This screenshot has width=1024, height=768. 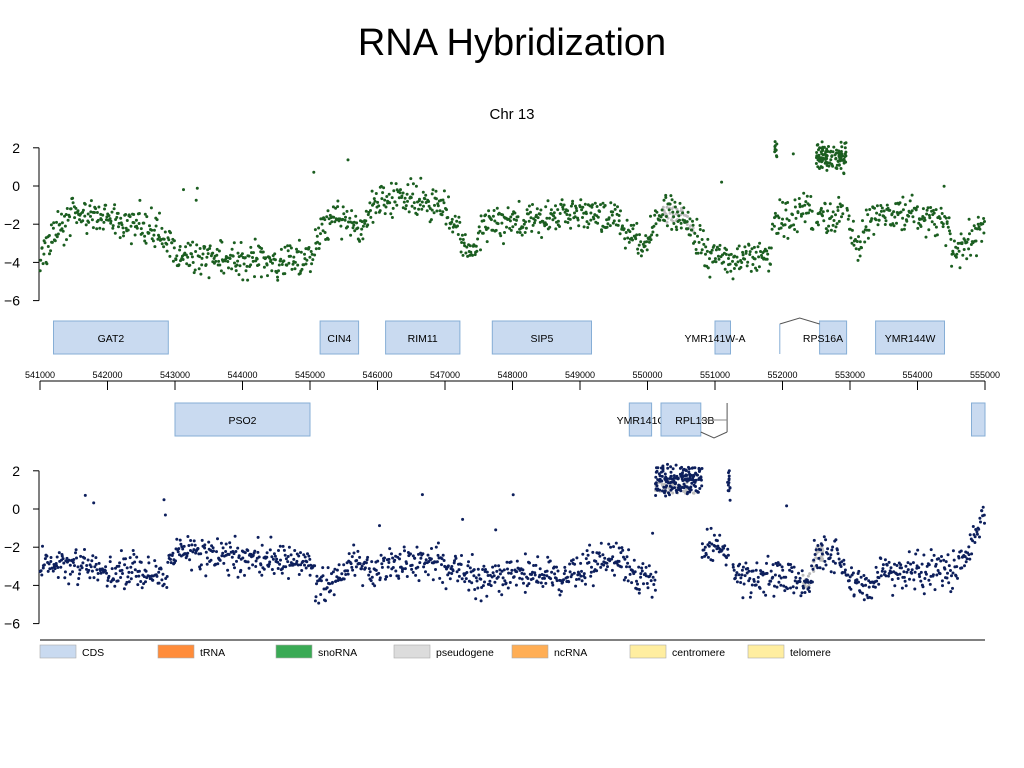 I want to click on cds-box, so click(x=111, y=337).